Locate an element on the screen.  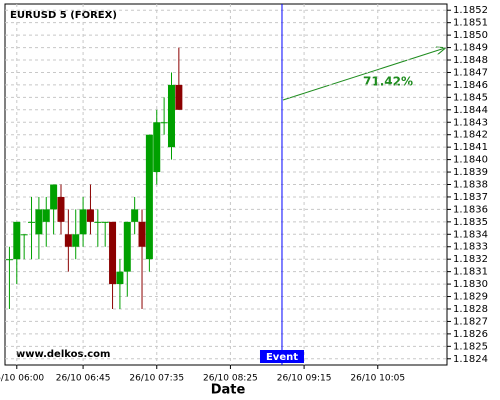
y-tick-label: 1.1839 is located at coordinates (470, 172).